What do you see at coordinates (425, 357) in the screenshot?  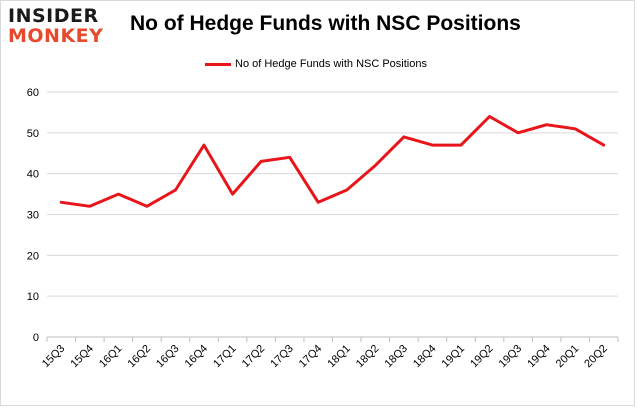 I see `x-tick-label: 18Q4` at bounding box center [425, 357].